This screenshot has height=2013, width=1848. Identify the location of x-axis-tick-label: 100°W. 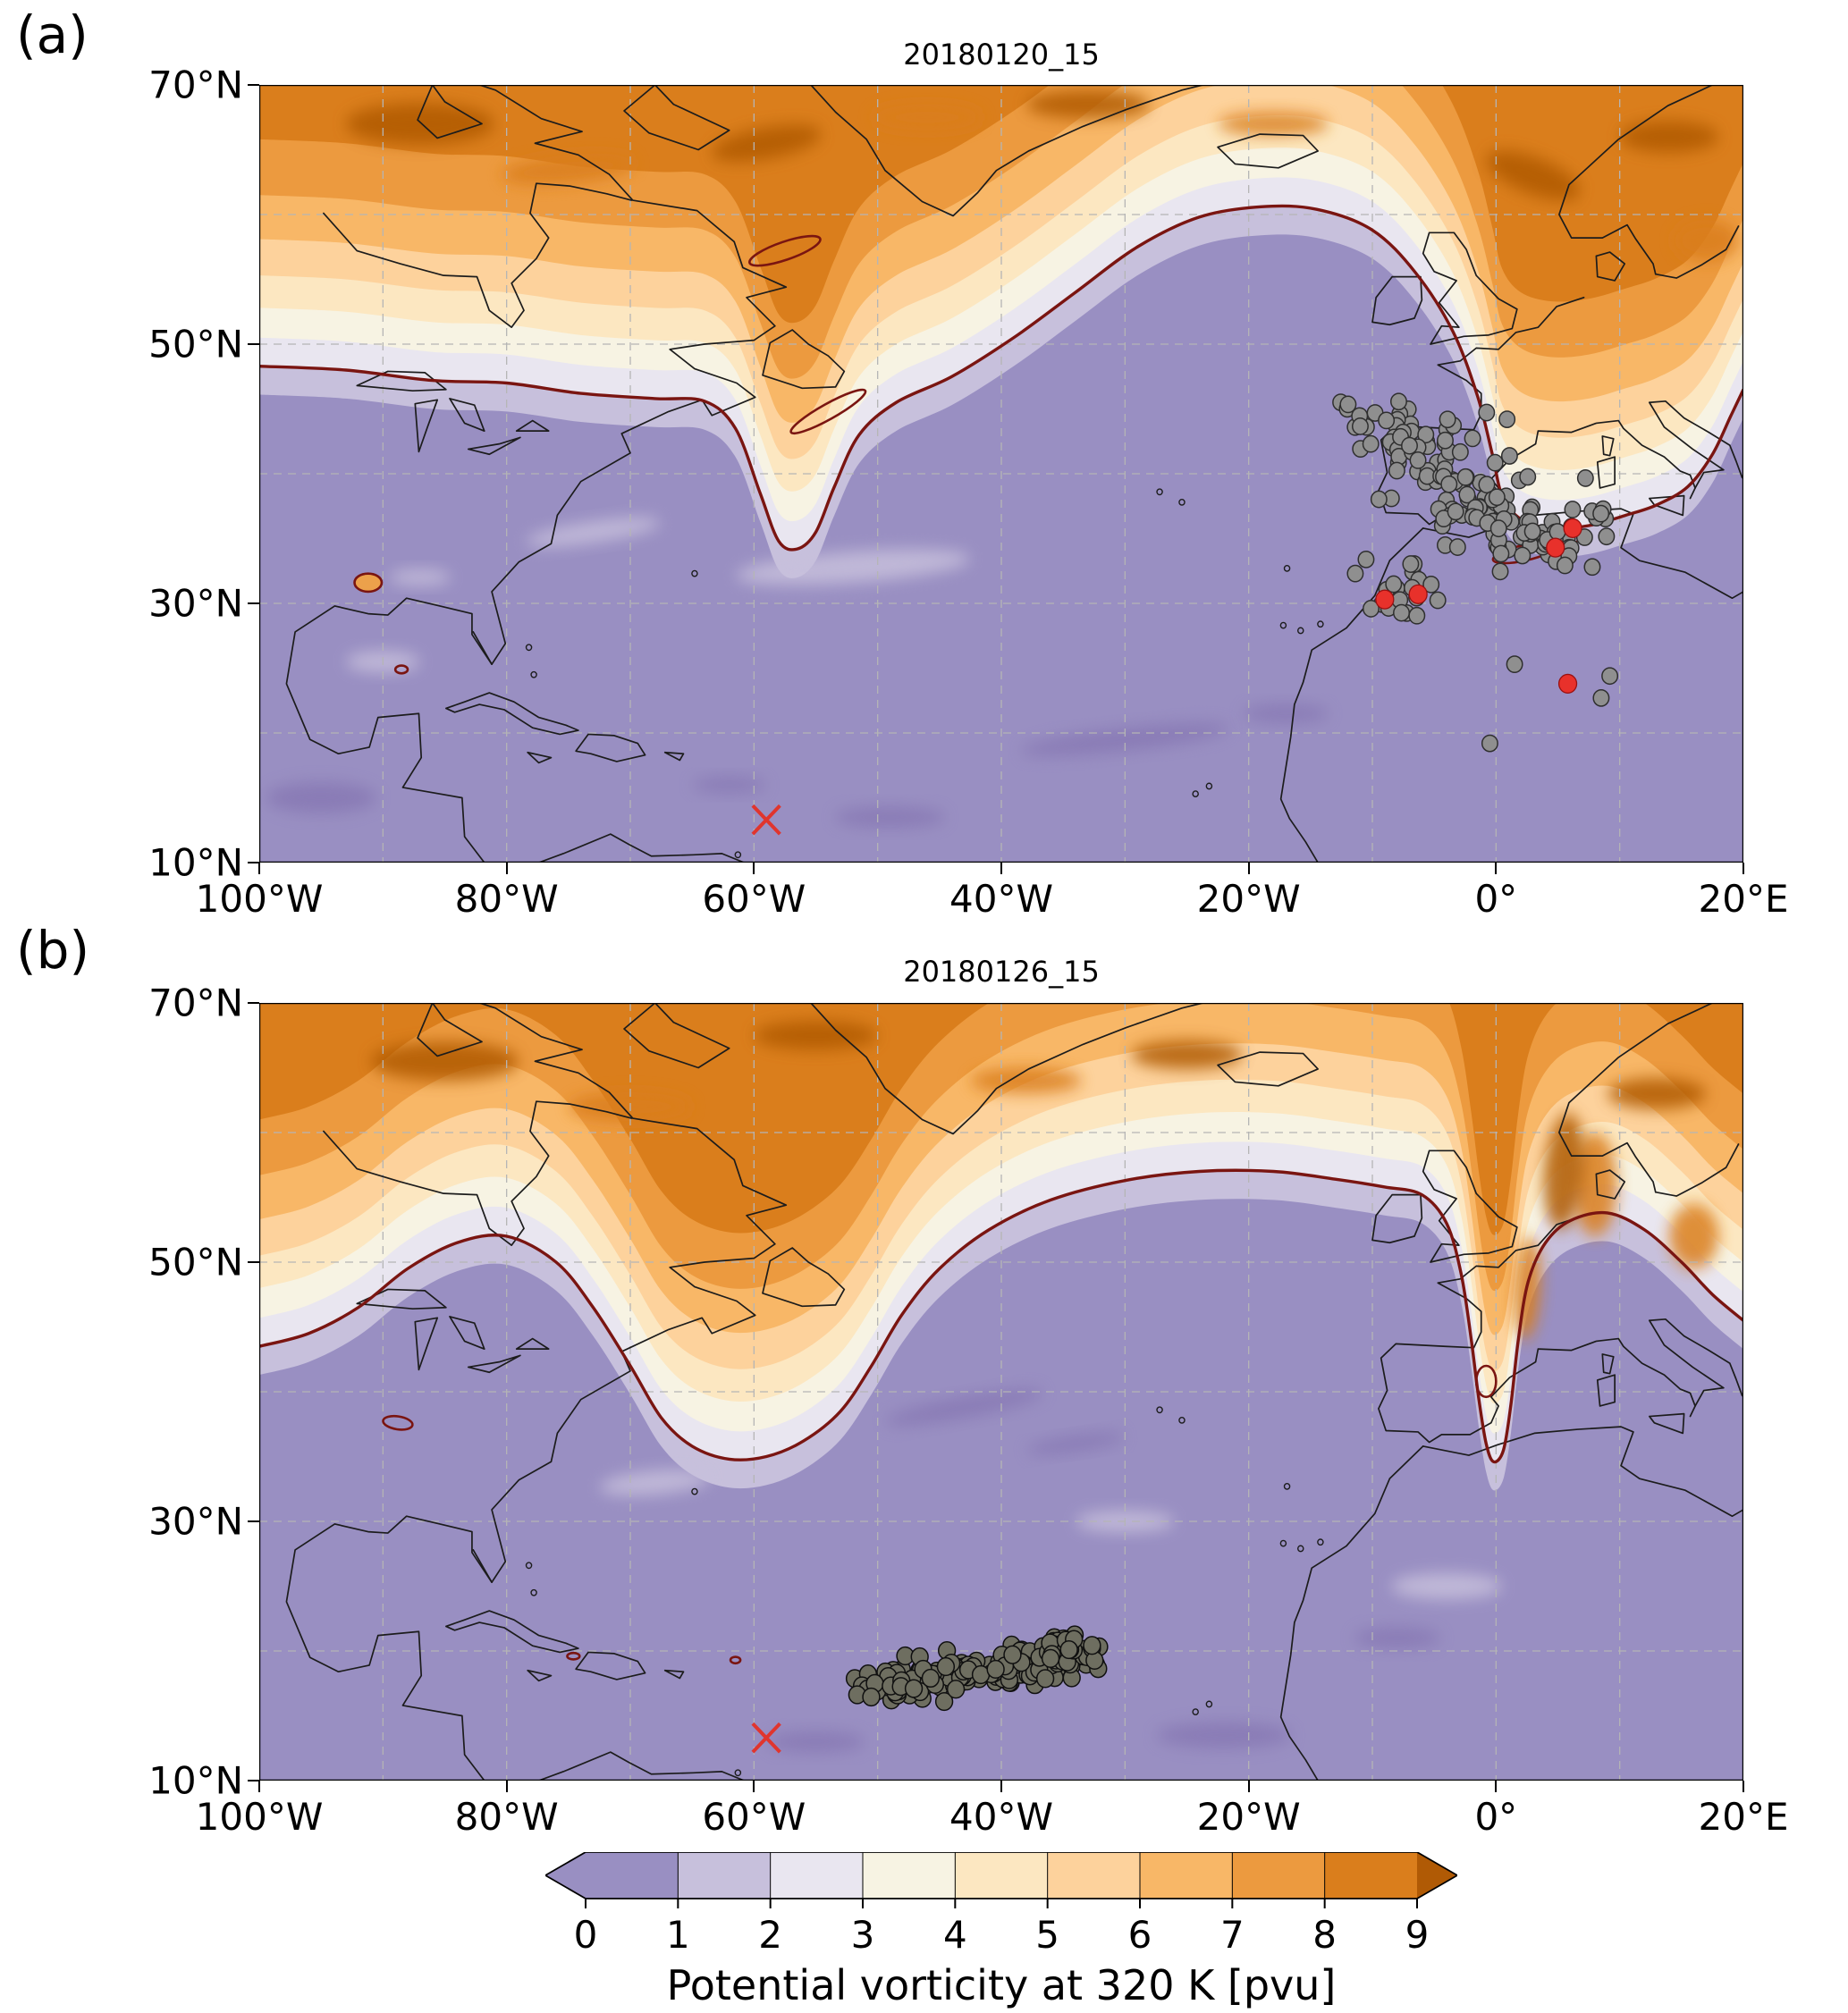
(259, 899).